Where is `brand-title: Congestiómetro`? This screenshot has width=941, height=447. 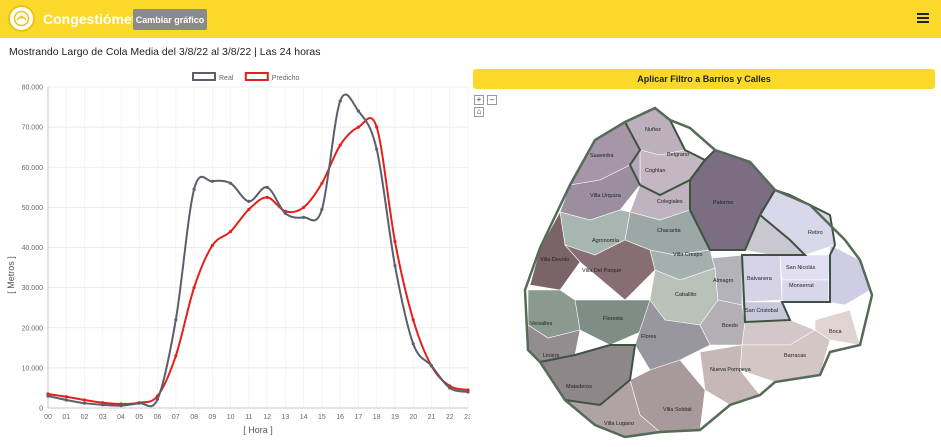 brand-title: Congestiómetro is located at coordinates (97, 19).